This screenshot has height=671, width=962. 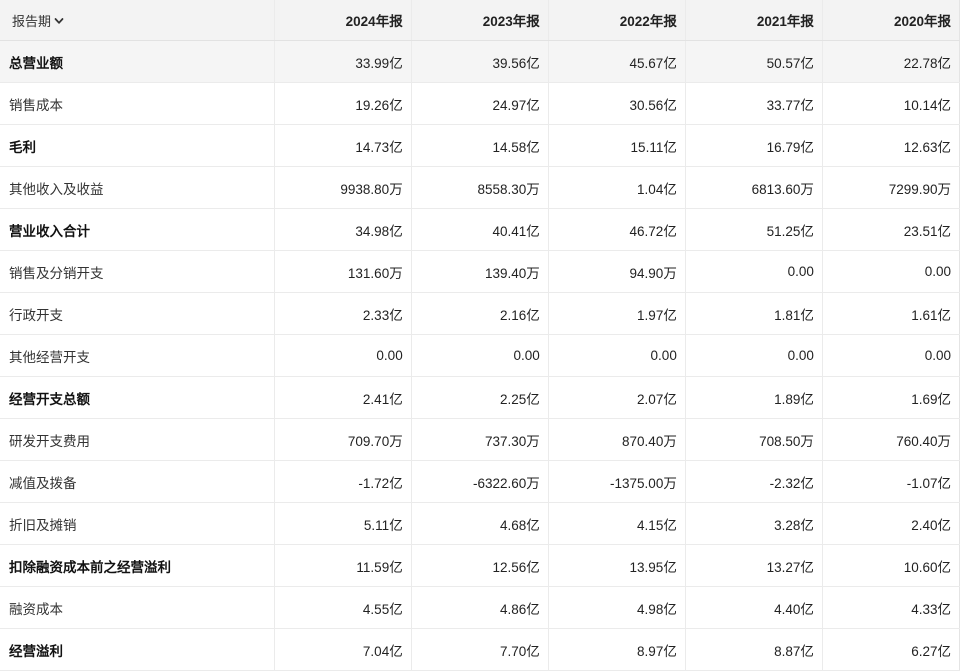 I want to click on table-cell-value: 4.86亿, so click(x=480, y=607).